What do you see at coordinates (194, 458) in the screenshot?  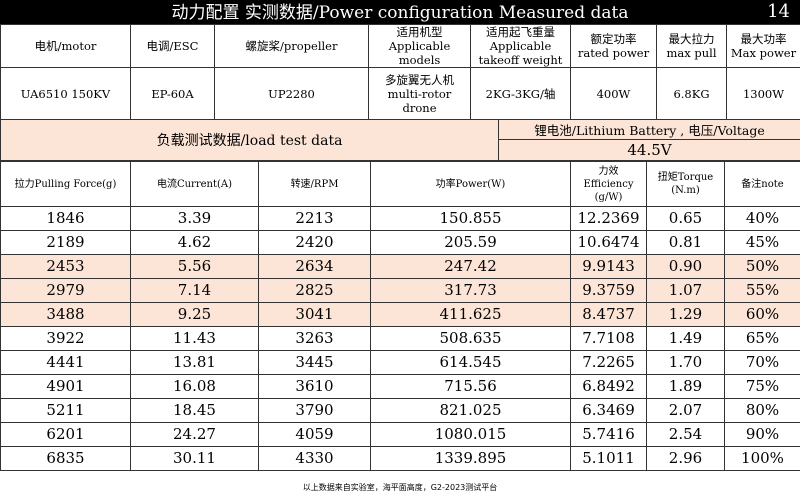 I see `cell-current: 30.11` at bounding box center [194, 458].